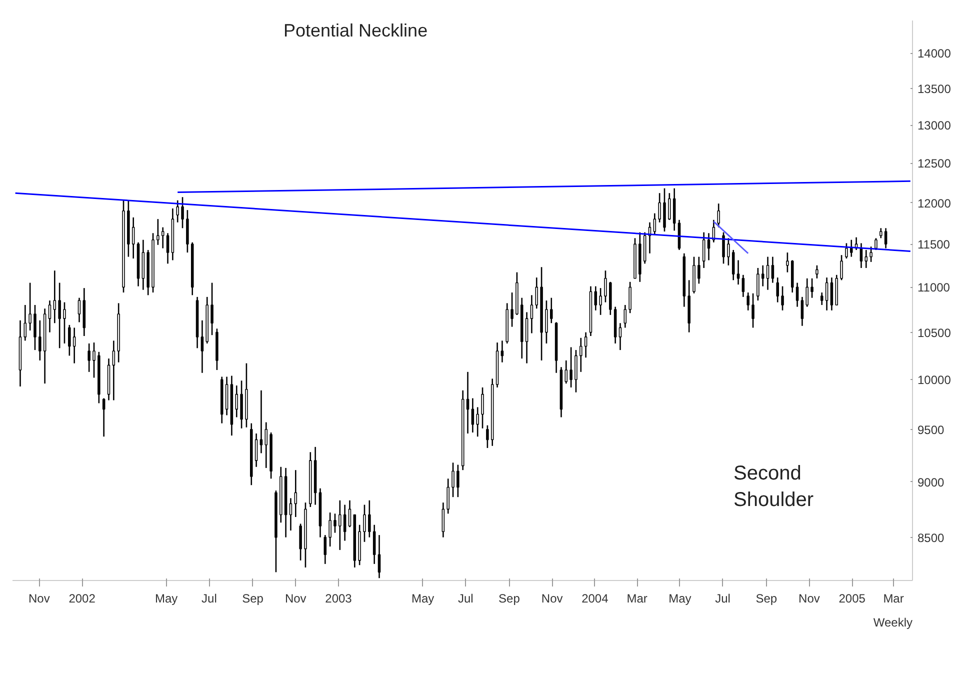 The image size is (967, 694). I want to click on text: Weekly, so click(892, 623).